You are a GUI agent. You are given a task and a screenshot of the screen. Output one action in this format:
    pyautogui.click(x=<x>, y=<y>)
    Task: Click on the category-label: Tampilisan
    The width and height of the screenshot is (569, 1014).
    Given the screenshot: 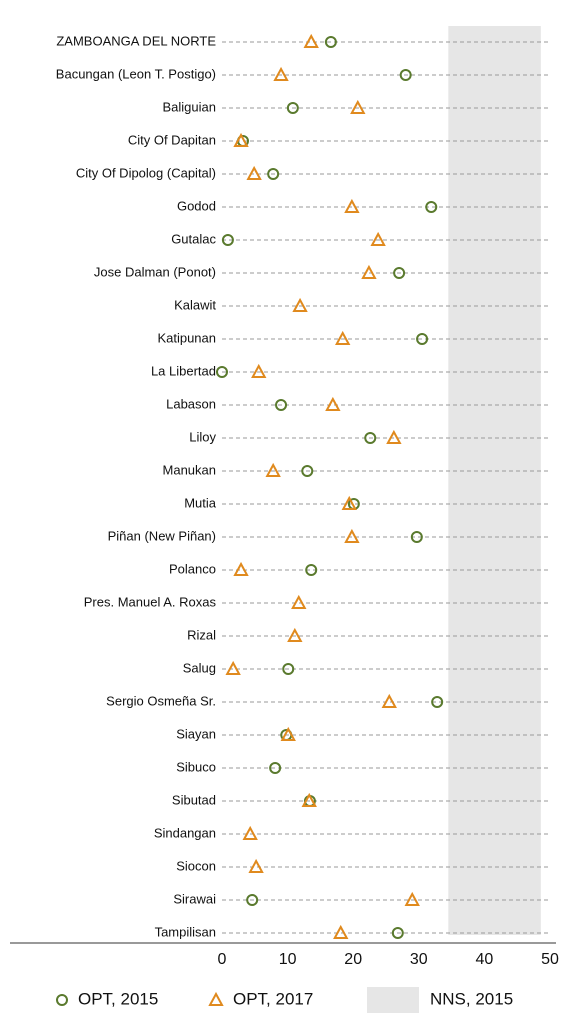 What is the action you would take?
    pyautogui.click(x=185, y=931)
    